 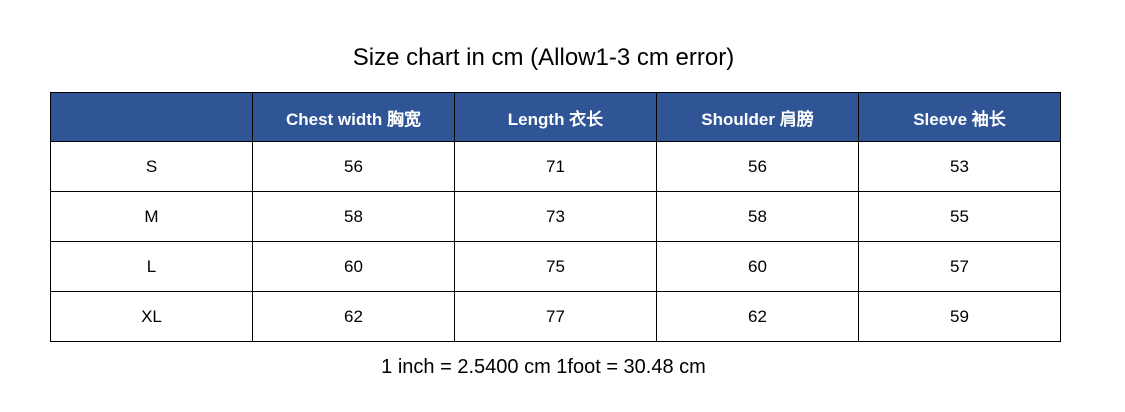 I want to click on cell-sleeve: 55, so click(x=959, y=216).